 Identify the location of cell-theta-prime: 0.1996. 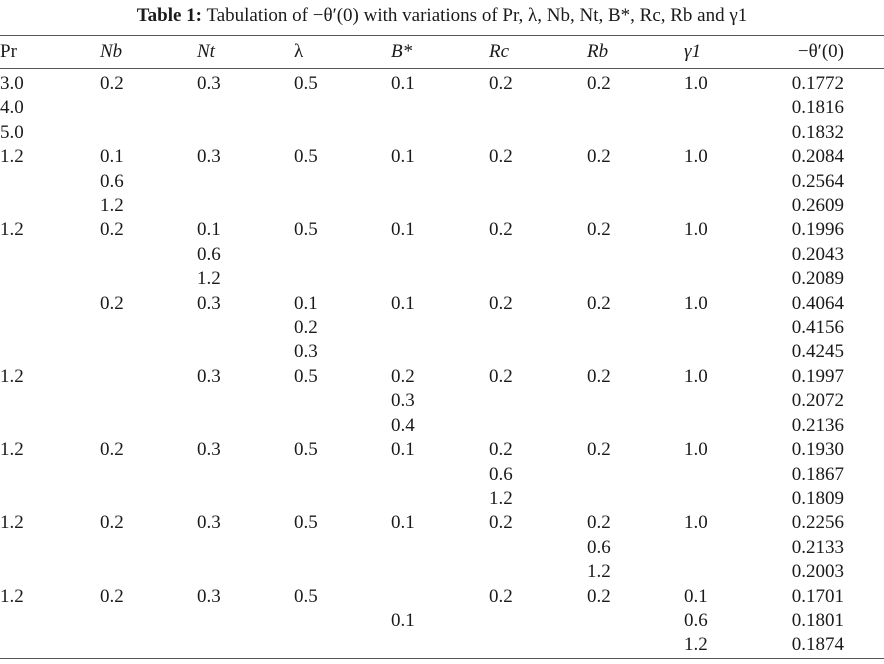
(817, 230).